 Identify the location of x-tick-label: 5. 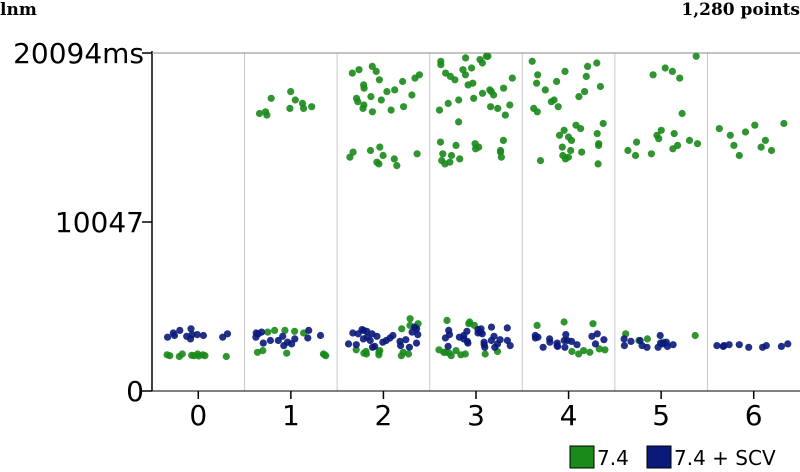
(661, 415).